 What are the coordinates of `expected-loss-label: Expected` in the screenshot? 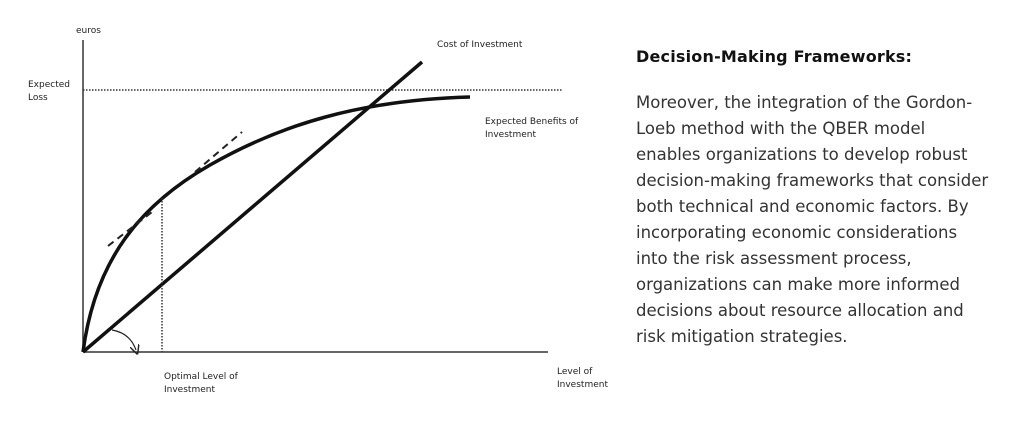 It's located at (49, 85).